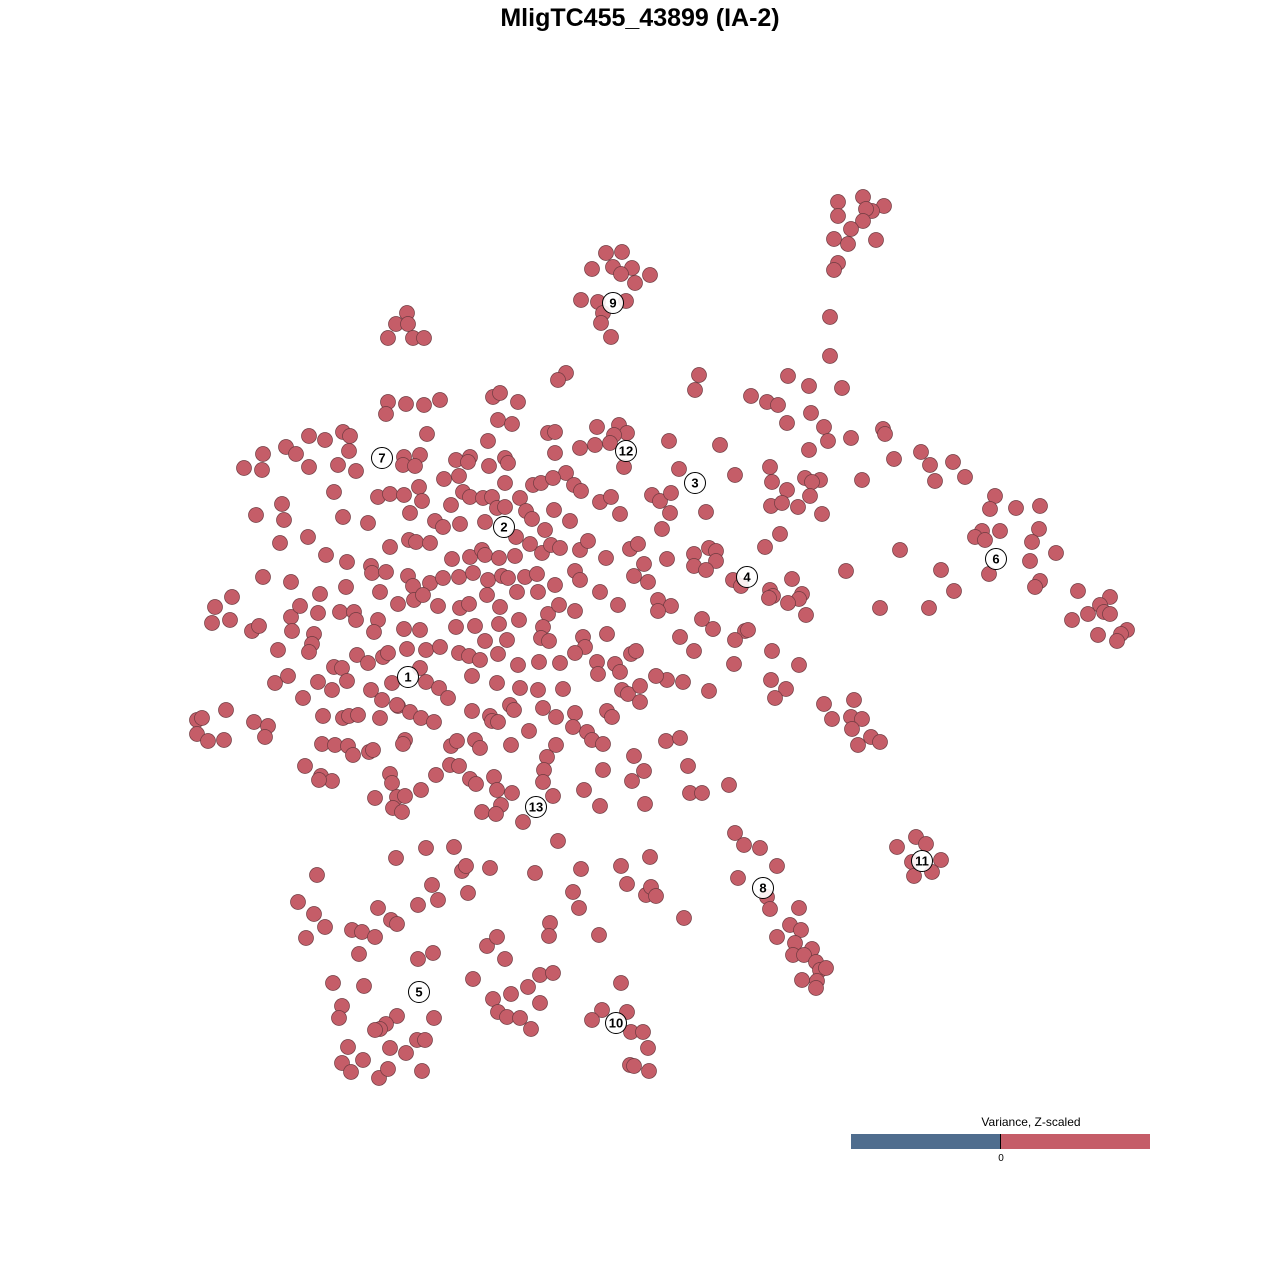 Image resolution: width=1280 pixels, height=1280 pixels. Describe the element at coordinates (503, 527) in the screenshot. I see `cluster-label-text: 2` at that location.